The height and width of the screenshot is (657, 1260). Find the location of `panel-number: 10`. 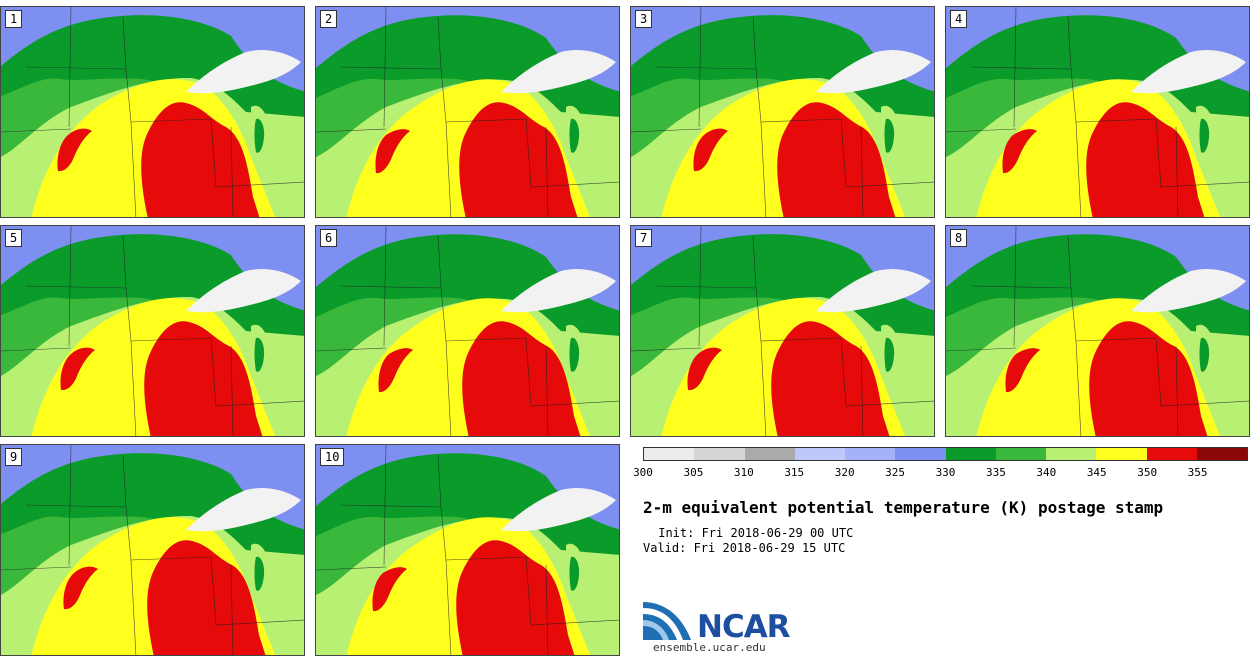

panel-number: 10 is located at coordinates (332, 457).